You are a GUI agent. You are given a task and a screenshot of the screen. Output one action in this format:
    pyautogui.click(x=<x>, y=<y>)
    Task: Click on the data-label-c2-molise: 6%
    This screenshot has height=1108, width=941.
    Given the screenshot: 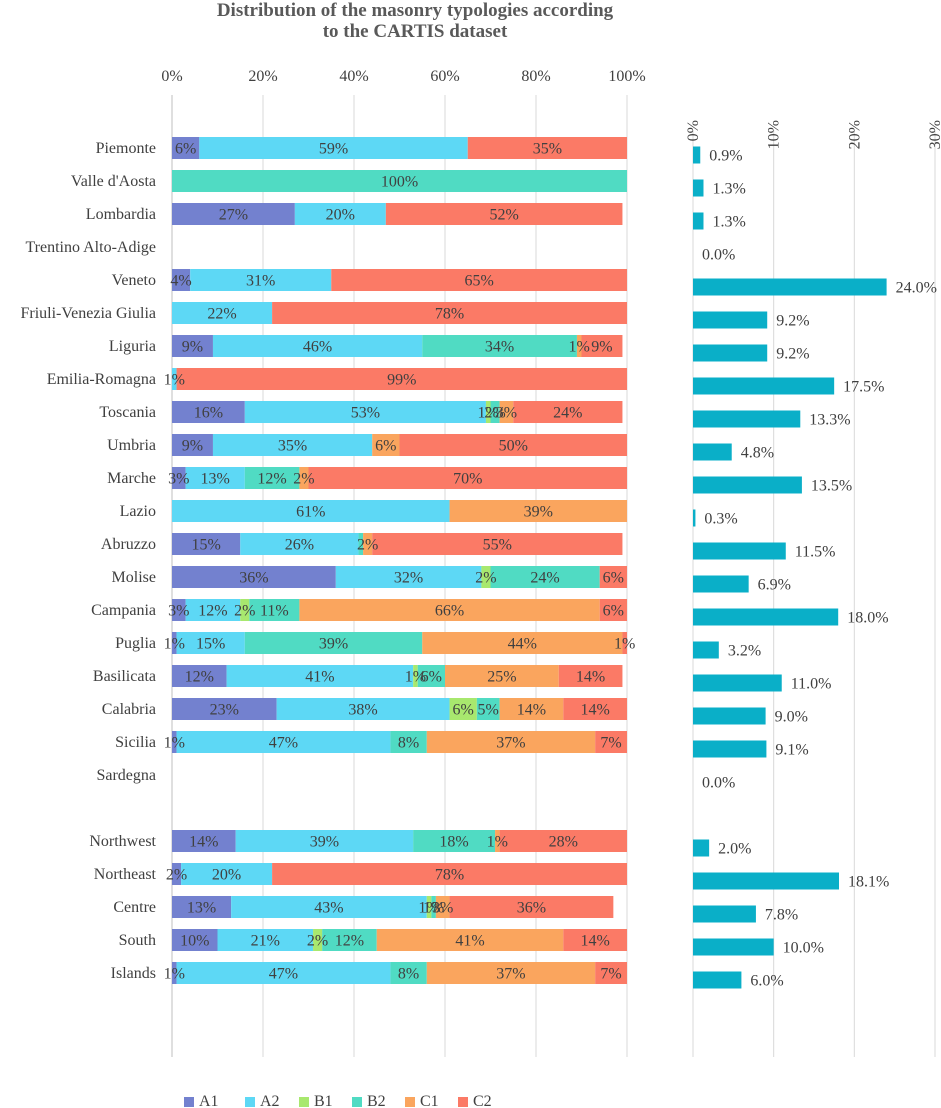 What is the action you would take?
    pyautogui.click(x=613, y=578)
    